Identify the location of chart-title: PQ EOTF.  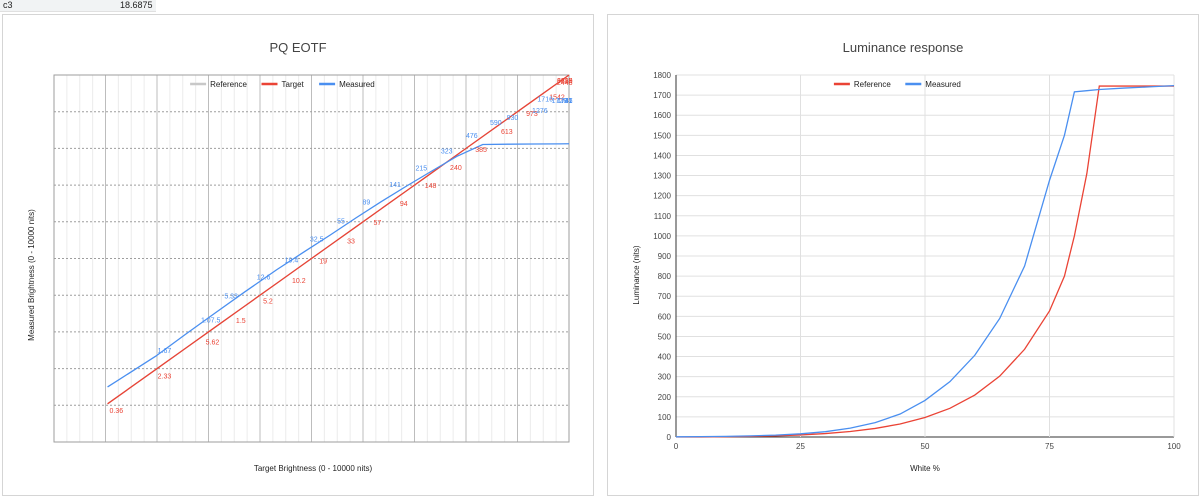
(297, 47).